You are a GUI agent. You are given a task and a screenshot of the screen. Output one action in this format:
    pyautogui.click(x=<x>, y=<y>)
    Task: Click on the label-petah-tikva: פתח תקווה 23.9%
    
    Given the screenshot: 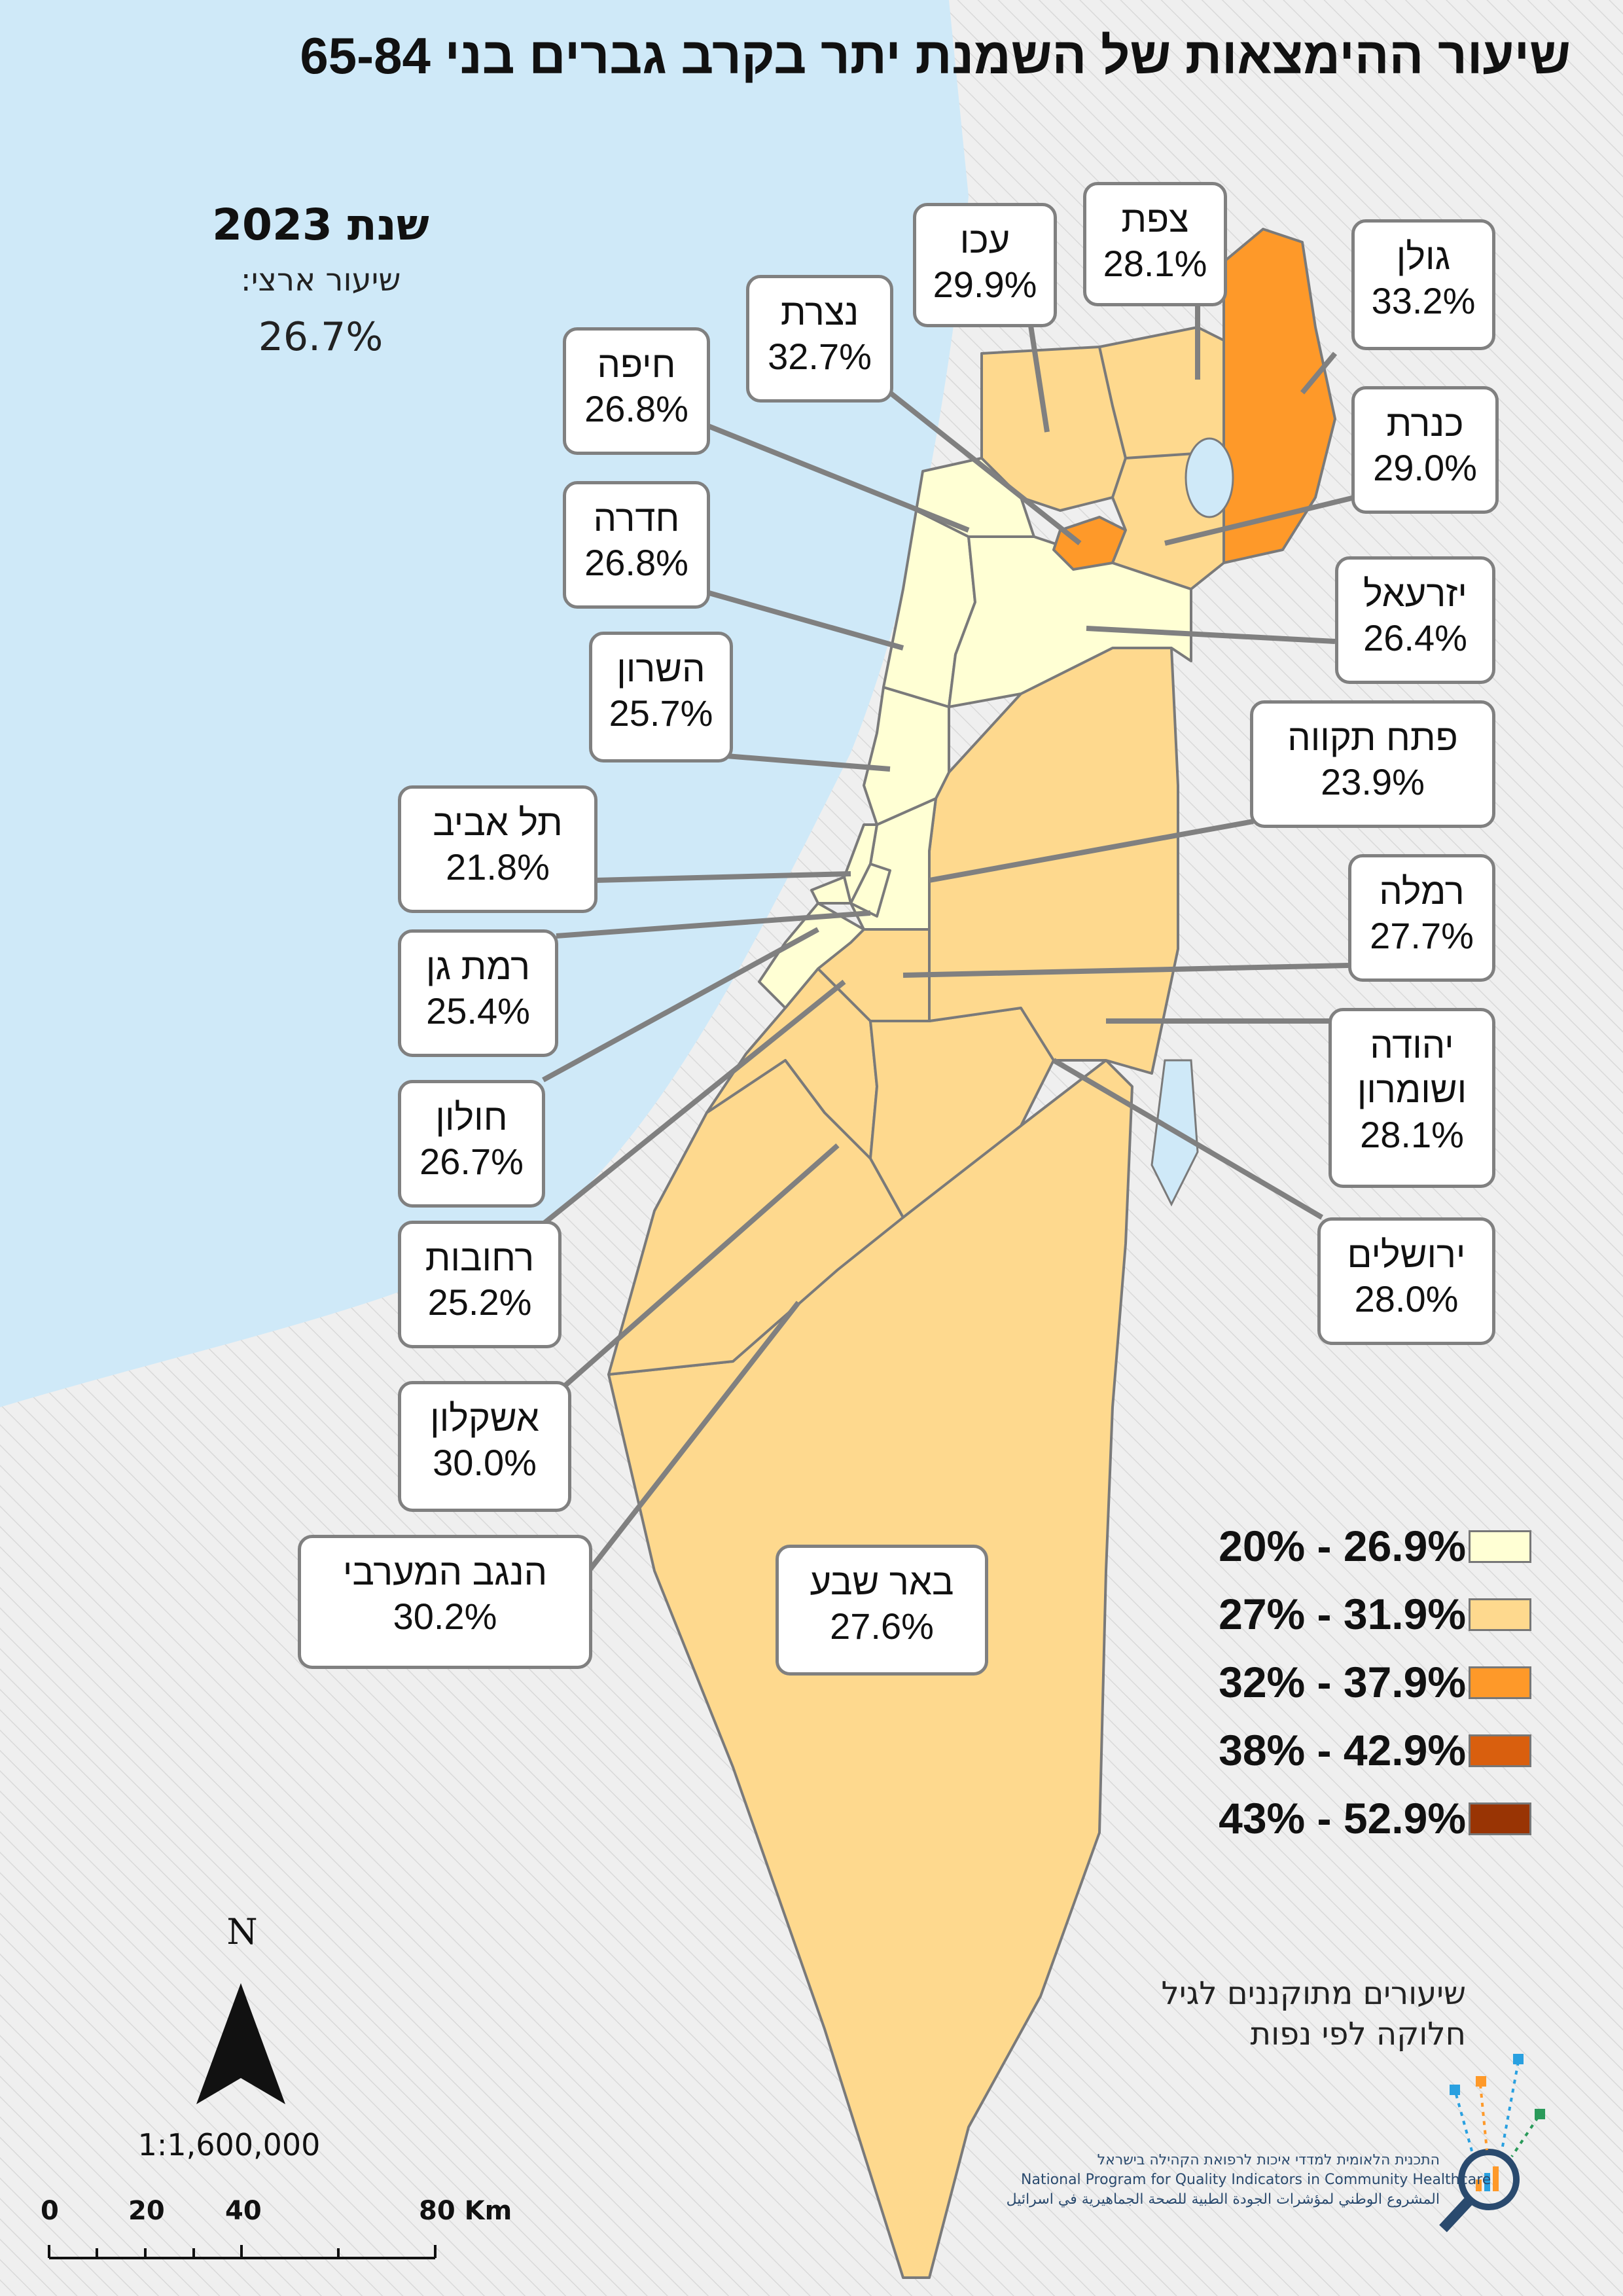 What is the action you would take?
    pyautogui.click(x=1373, y=764)
    